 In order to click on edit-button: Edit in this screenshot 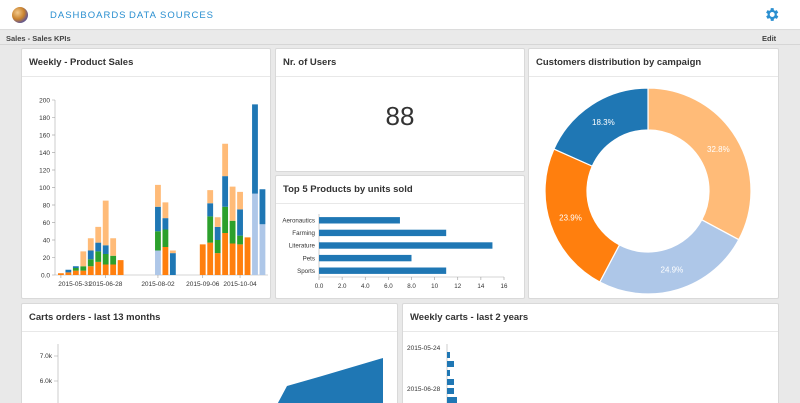, I will do `click(769, 38)`.